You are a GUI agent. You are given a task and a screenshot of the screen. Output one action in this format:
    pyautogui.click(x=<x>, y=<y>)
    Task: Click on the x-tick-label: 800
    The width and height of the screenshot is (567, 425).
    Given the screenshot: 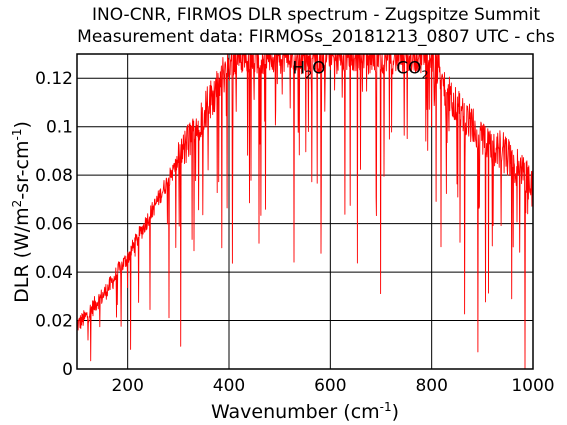 What is the action you would take?
    pyautogui.click(x=431, y=386)
    